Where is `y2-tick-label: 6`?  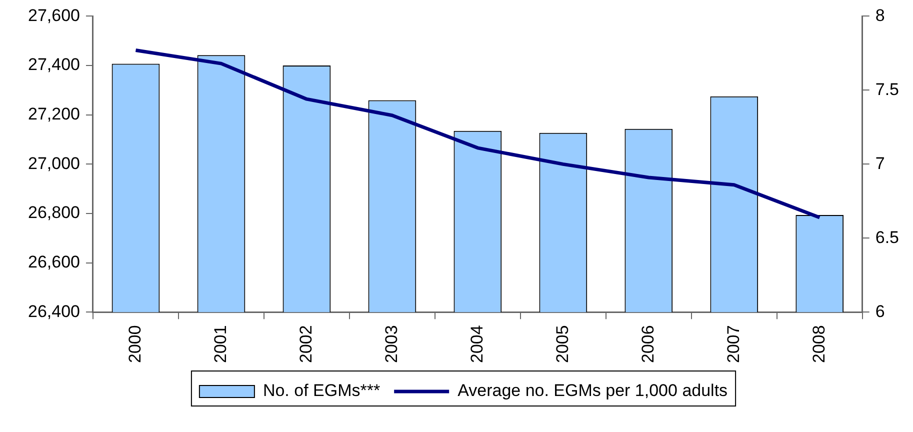
y2-tick-label: 6 is located at coordinates (880, 311).